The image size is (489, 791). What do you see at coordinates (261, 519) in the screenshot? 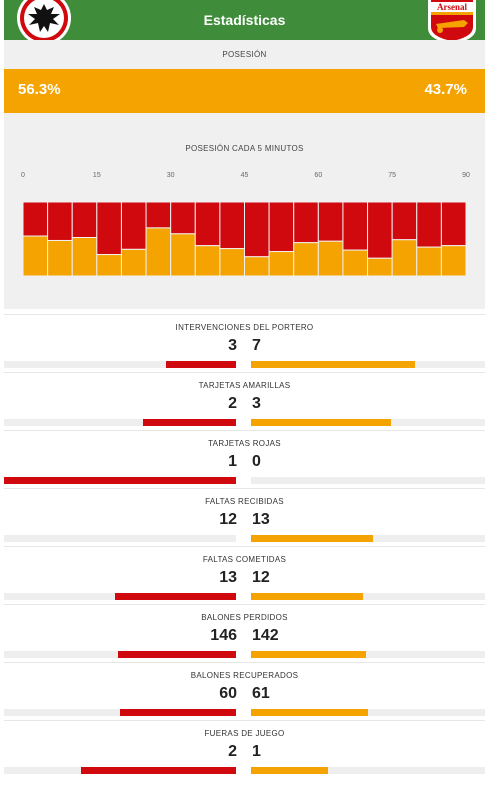
I see `stat-away-value: 13` at bounding box center [261, 519].